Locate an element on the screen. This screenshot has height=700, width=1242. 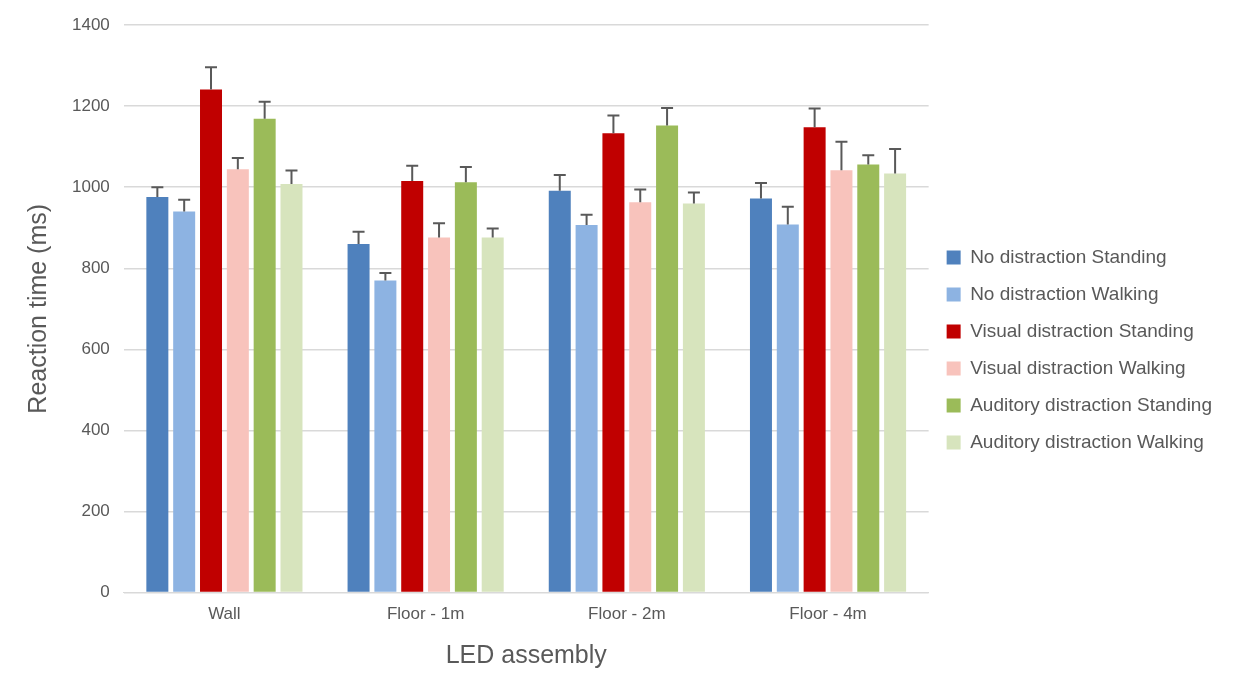
x-axis-title: LED assembly is located at coordinates (526, 653).